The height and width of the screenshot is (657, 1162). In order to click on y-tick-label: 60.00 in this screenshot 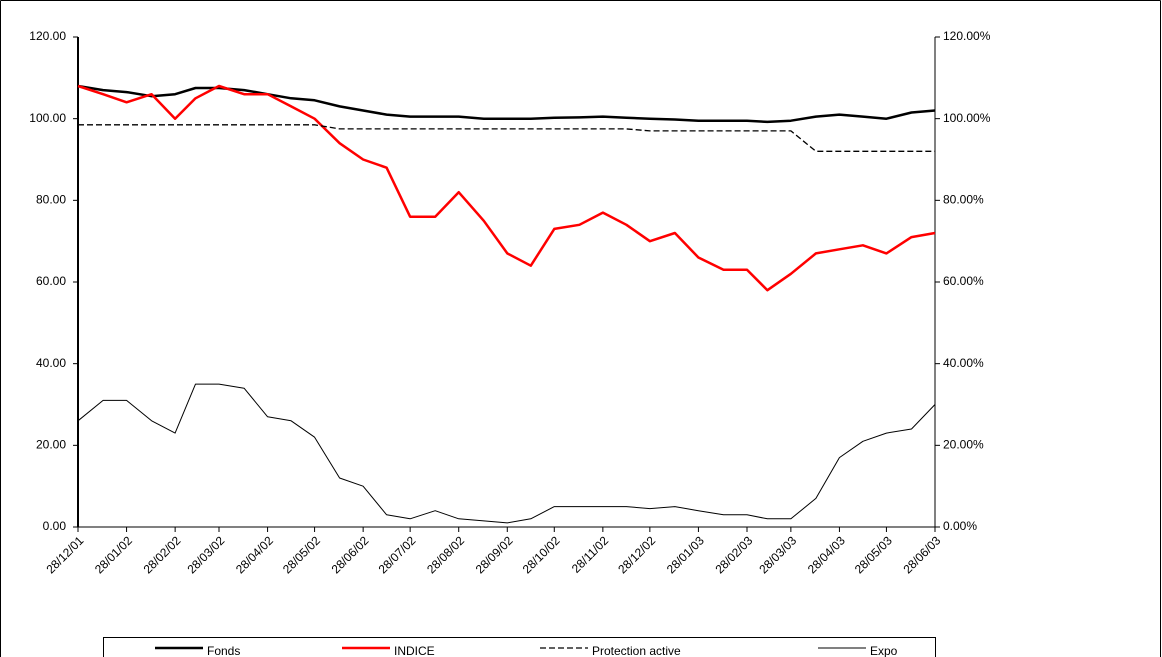, I will do `click(51, 281)`.